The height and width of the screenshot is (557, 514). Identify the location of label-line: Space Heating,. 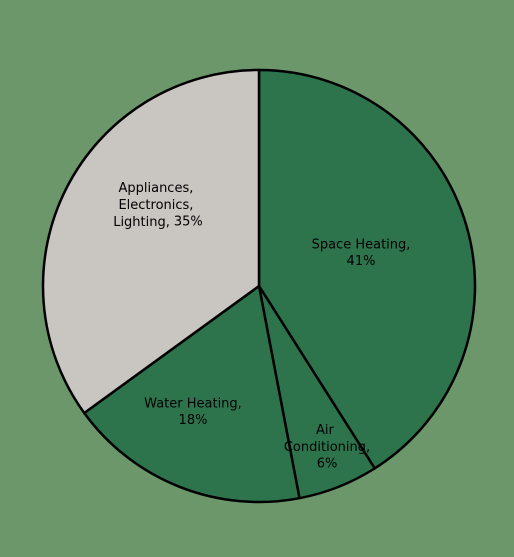
(361, 244).